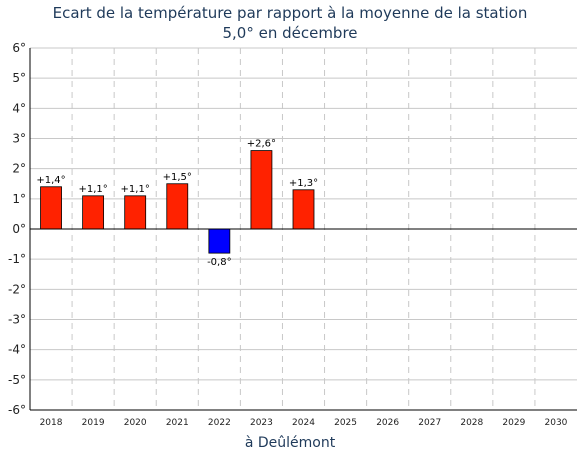 The width and height of the screenshot is (580, 460). Describe the element at coordinates (177, 177) in the screenshot. I see `data-label-2021: +1,5°` at that location.